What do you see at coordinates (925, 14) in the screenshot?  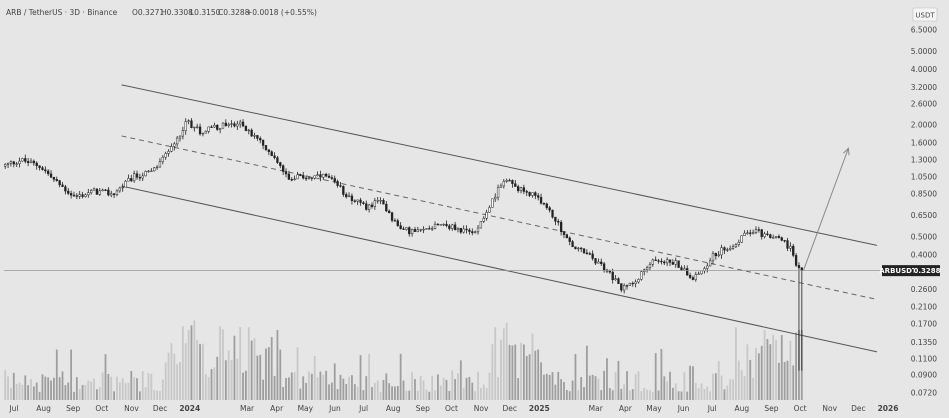 I see `currency-badge-box` at bounding box center [925, 14].